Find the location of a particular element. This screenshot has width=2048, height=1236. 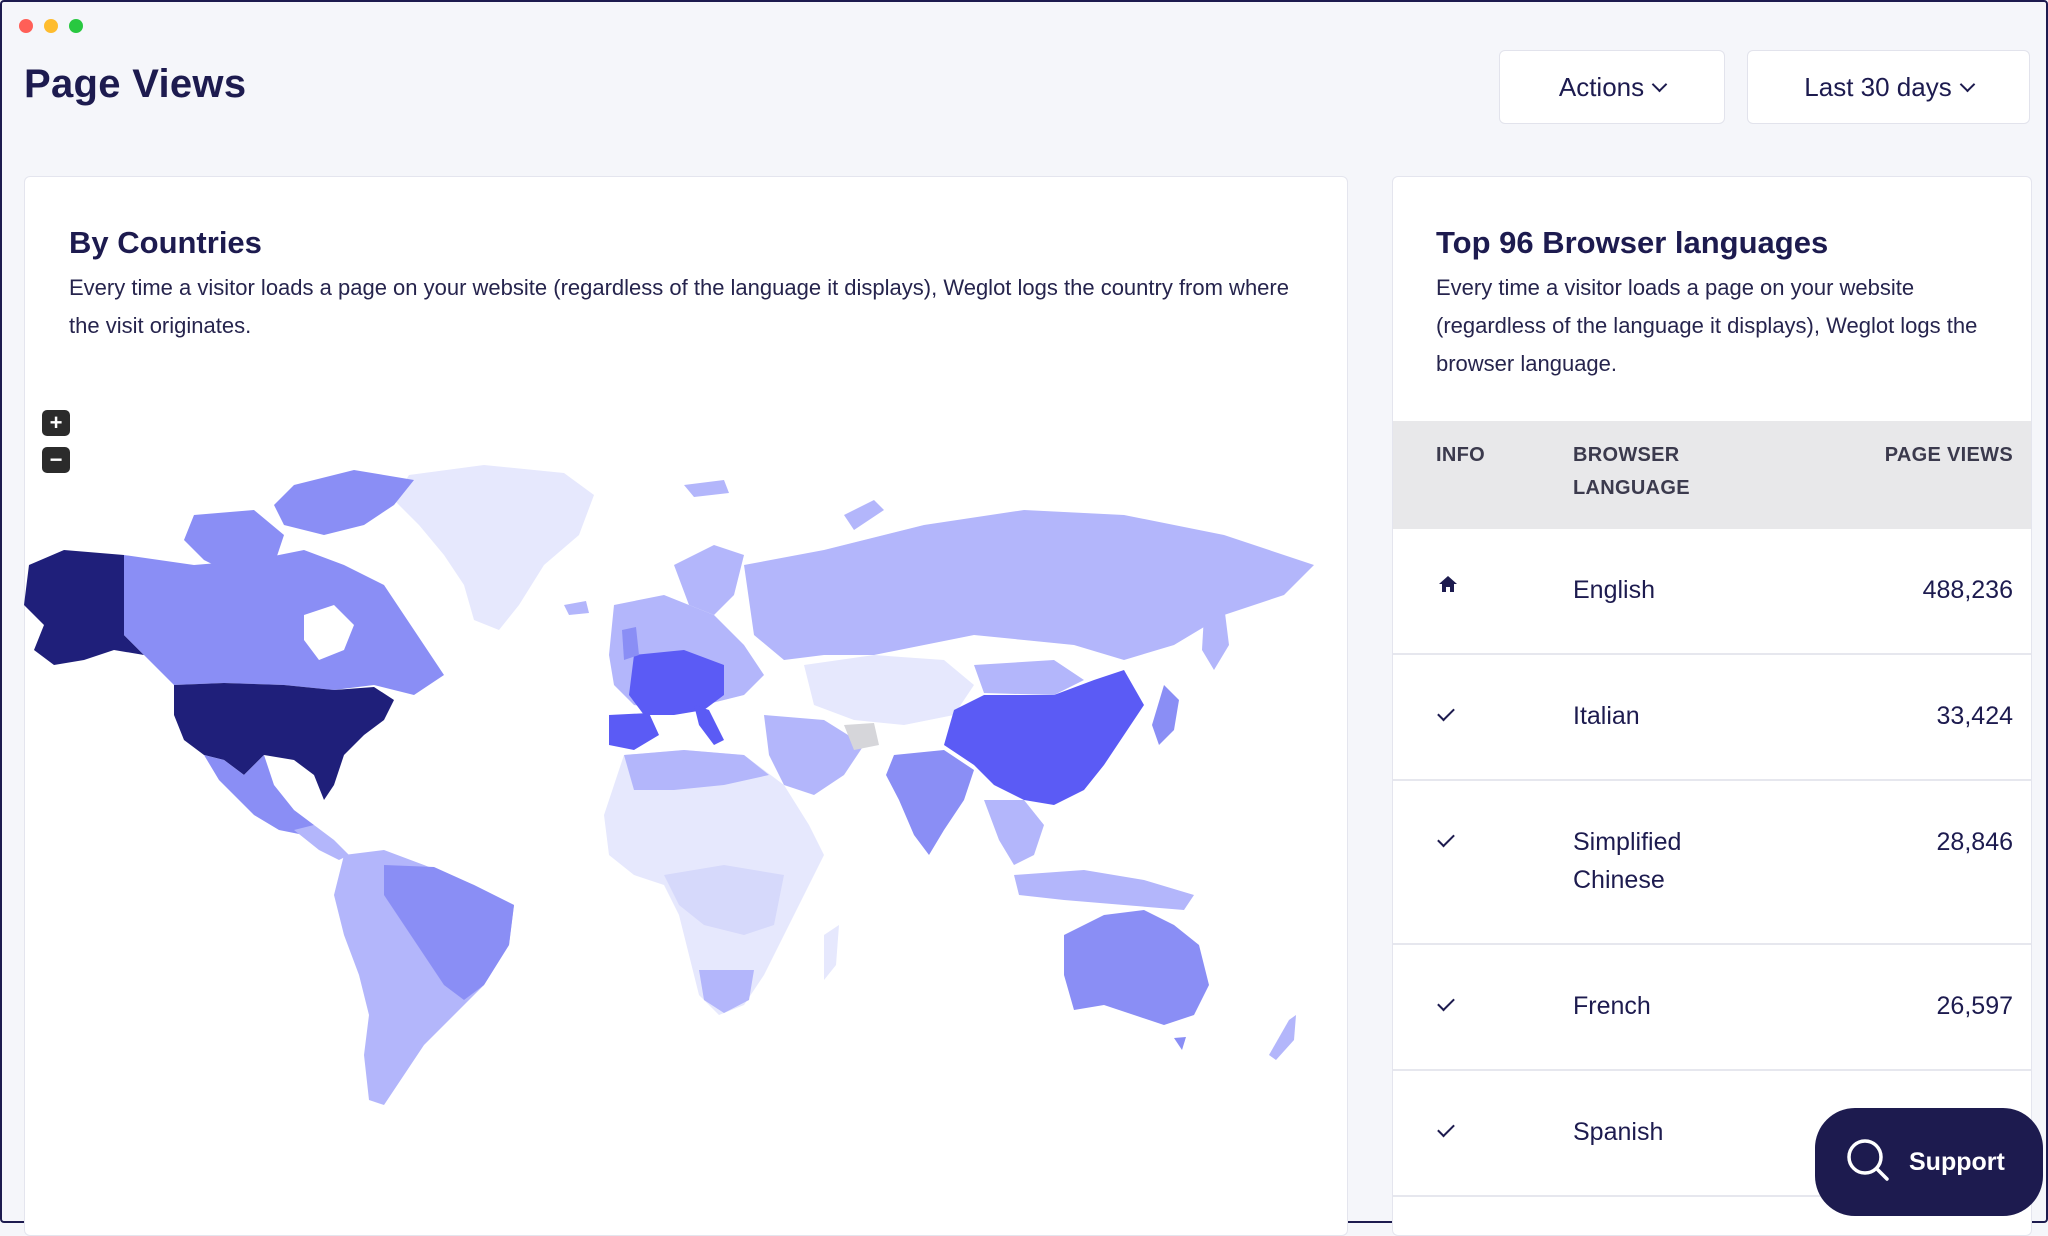

map-region-southeast-asia is located at coordinates (1014, 832).